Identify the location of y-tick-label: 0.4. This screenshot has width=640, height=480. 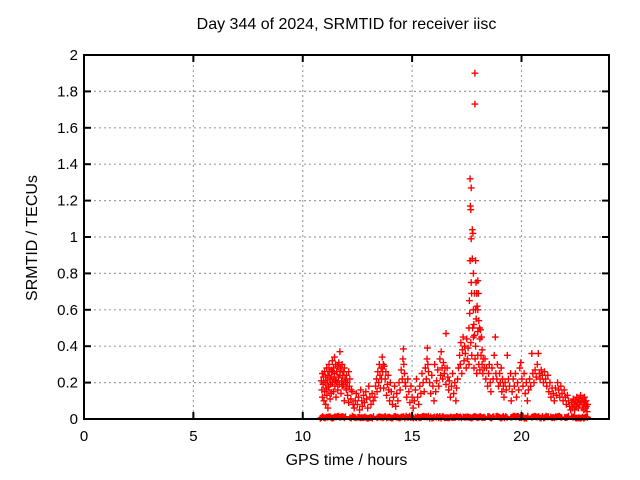
(67, 346).